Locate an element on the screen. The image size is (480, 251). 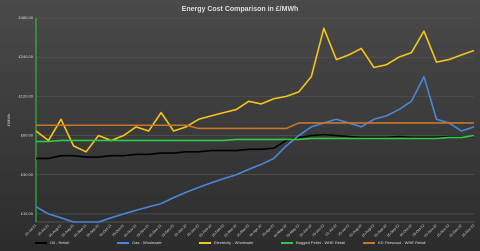
chart-title: Energy Cost Comparison in £/MWh is located at coordinates (240, 9).